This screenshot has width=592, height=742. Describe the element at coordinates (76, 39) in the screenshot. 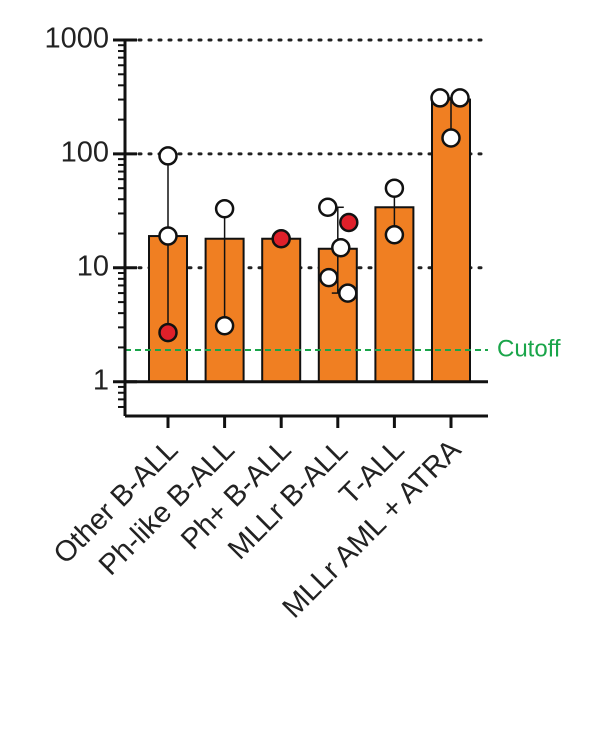

I see `y-tick-label: 1000` at that location.